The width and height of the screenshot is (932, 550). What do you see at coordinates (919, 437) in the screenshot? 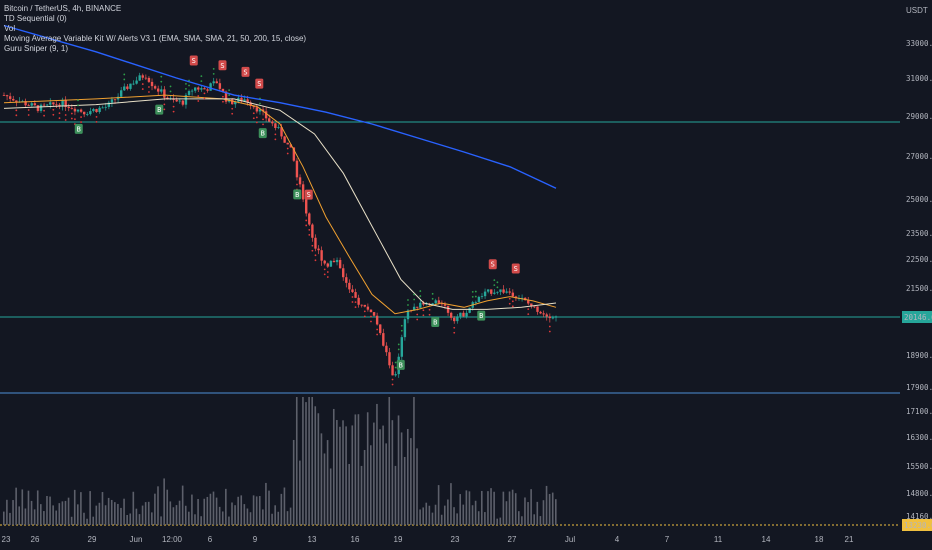
I see `y-tick-label: 16300.00` at bounding box center [919, 437].